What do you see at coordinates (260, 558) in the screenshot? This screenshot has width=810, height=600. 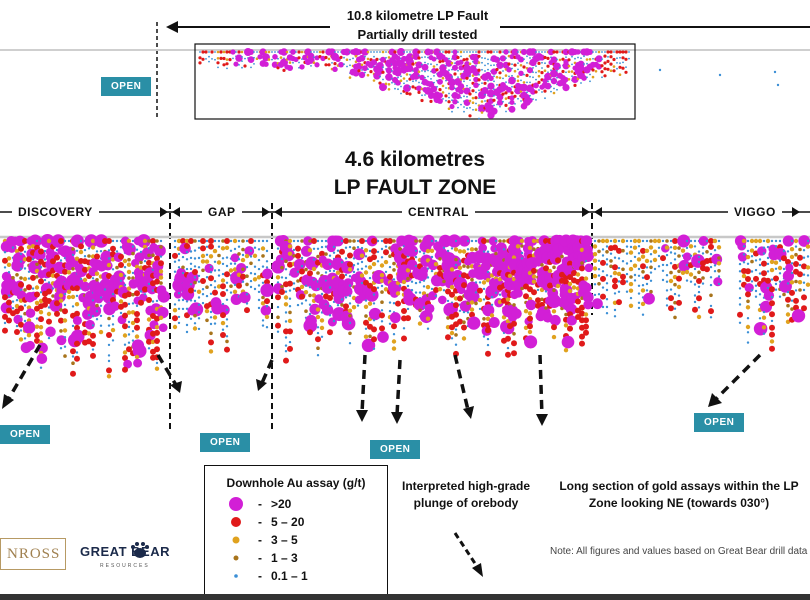 I see `legend-item: -1 – 3` at bounding box center [260, 558].